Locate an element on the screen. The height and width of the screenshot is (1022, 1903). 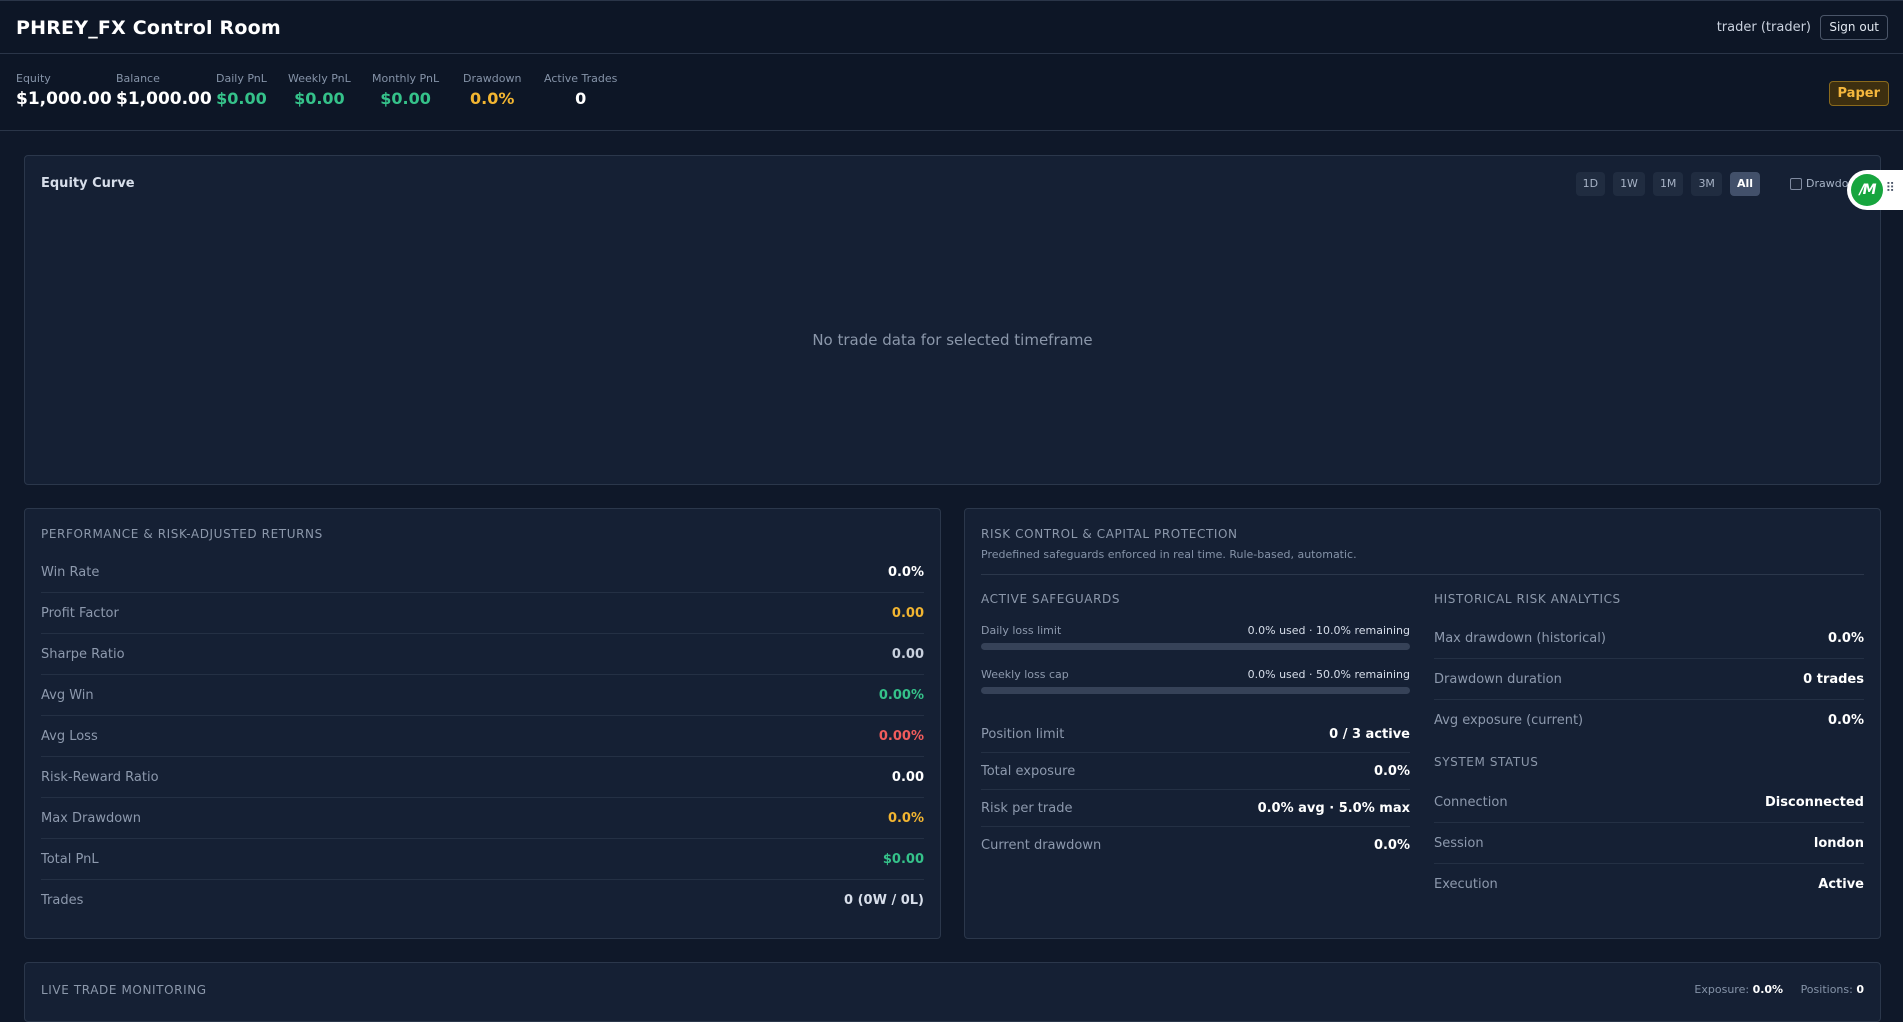
metric-label: Monthly PnL is located at coordinates (406, 78).